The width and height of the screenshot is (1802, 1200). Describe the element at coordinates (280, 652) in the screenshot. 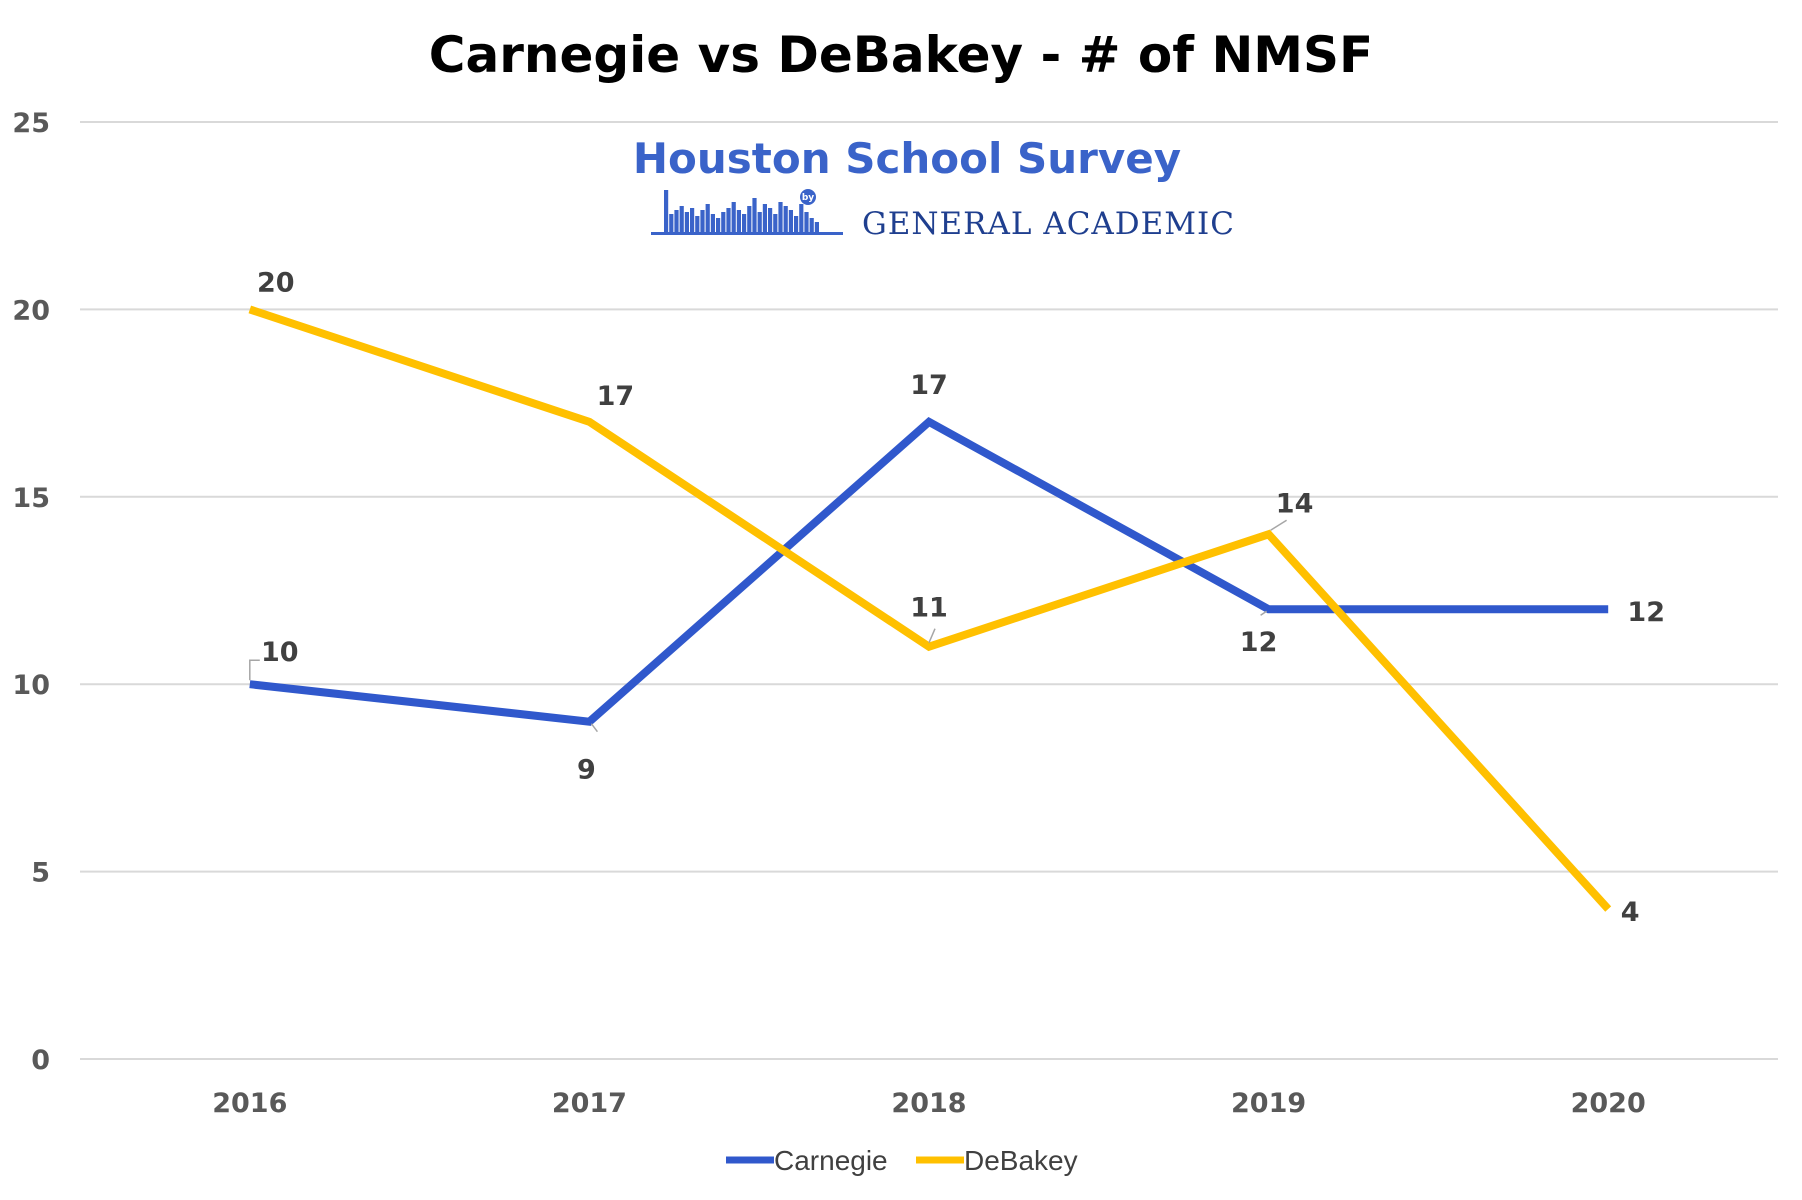

I see `data-label-carnegie: 10` at that location.